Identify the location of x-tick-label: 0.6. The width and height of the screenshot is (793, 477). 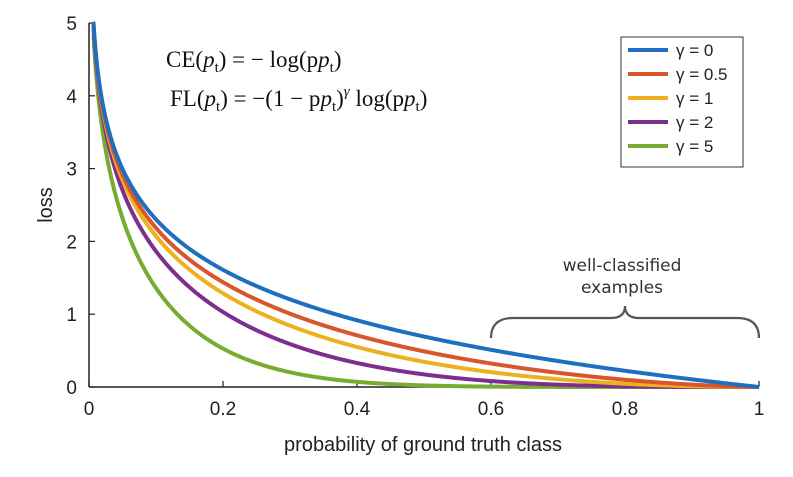
(491, 409).